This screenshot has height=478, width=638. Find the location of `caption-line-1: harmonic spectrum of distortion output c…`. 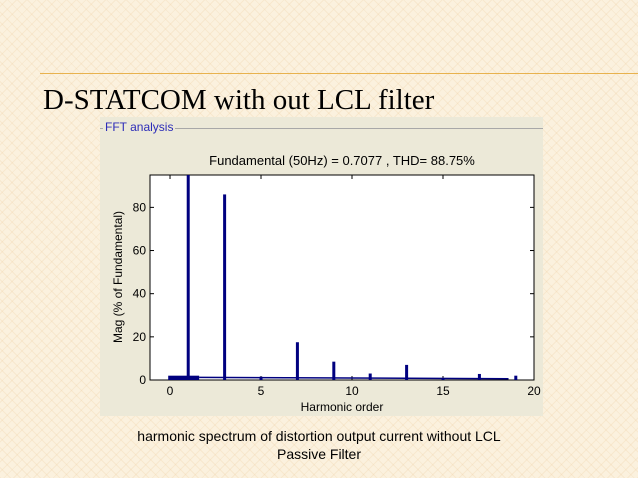

caption-line-1: harmonic spectrum of distortion output c… is located at coordinates (319, 436).